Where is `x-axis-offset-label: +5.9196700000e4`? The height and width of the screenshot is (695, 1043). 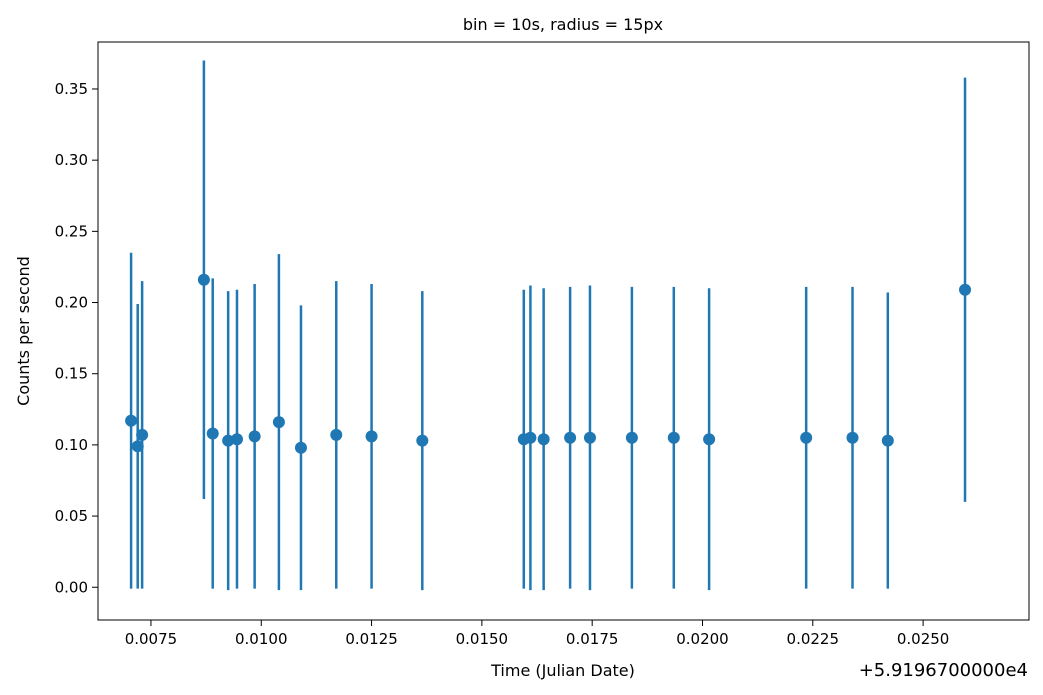
x-axis-offset-label: +5.9196700000e4 is located at coordinates (943, 670).